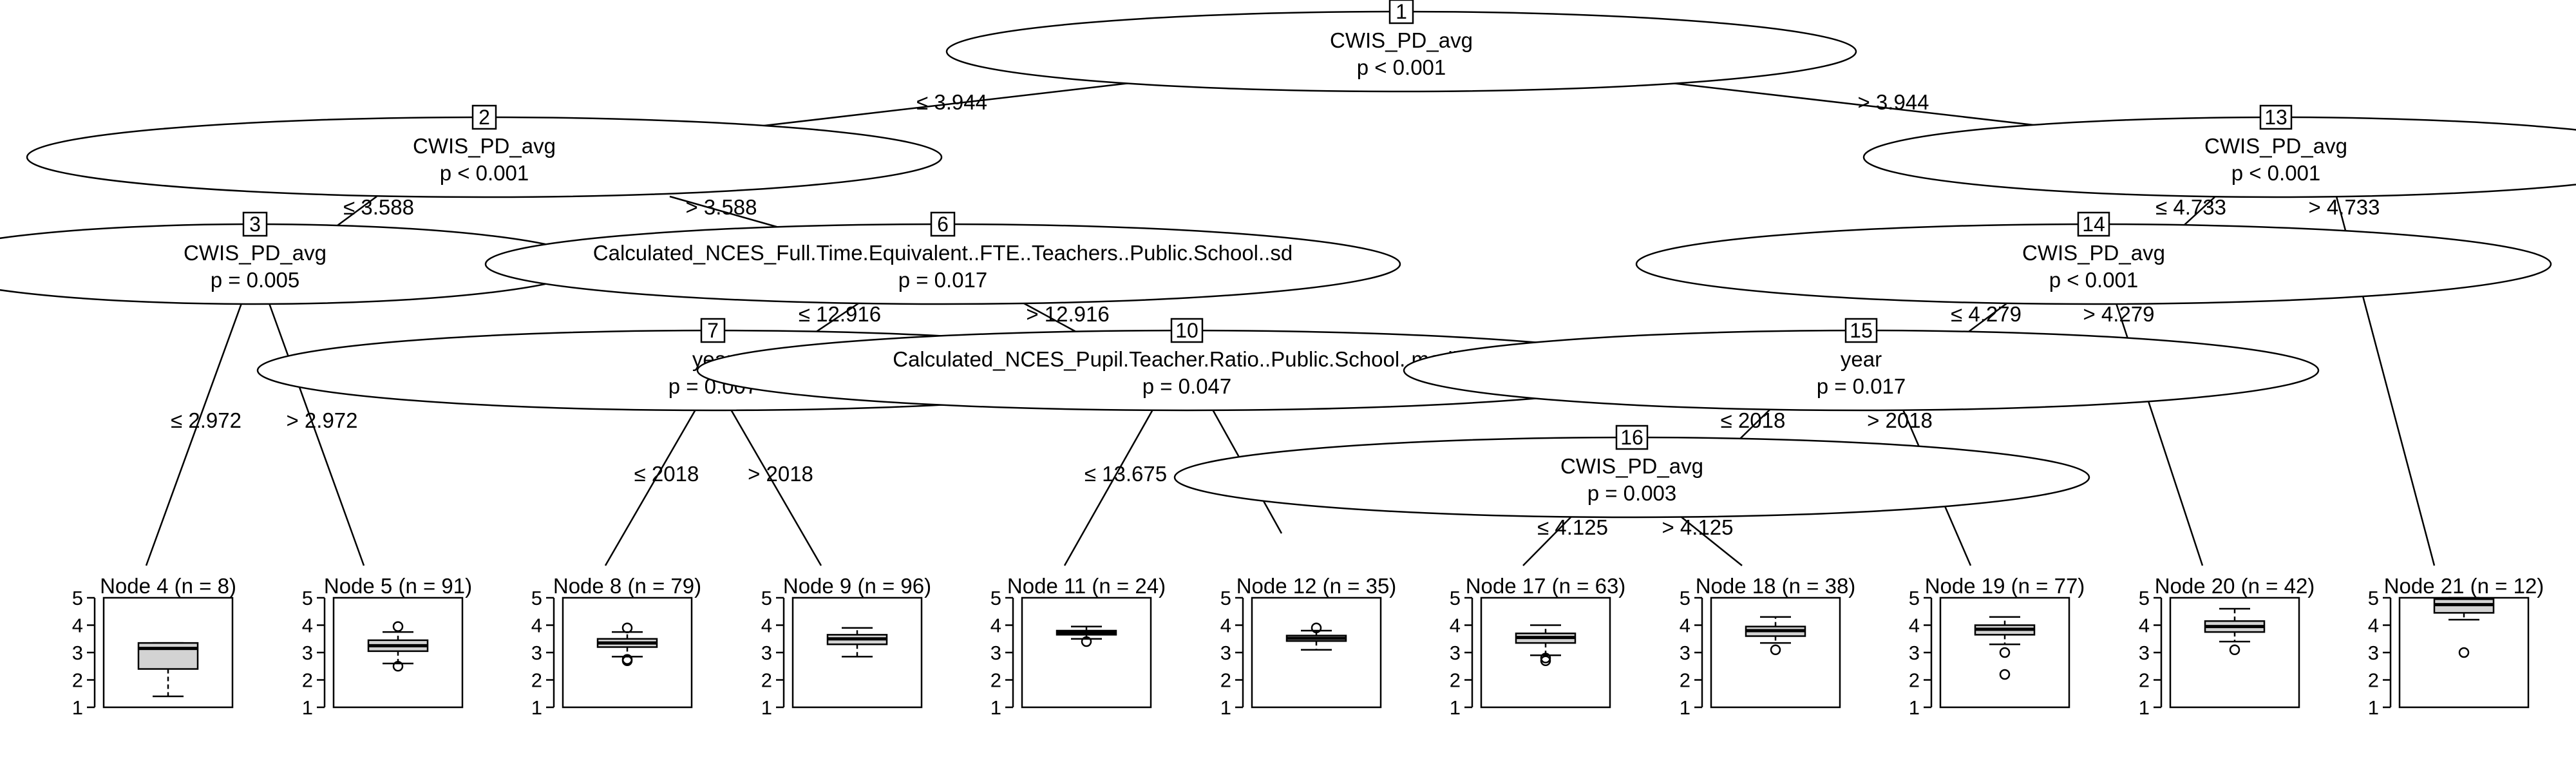  I want to click on edge-label-16-18: > 4.125, so click(1698, 527).